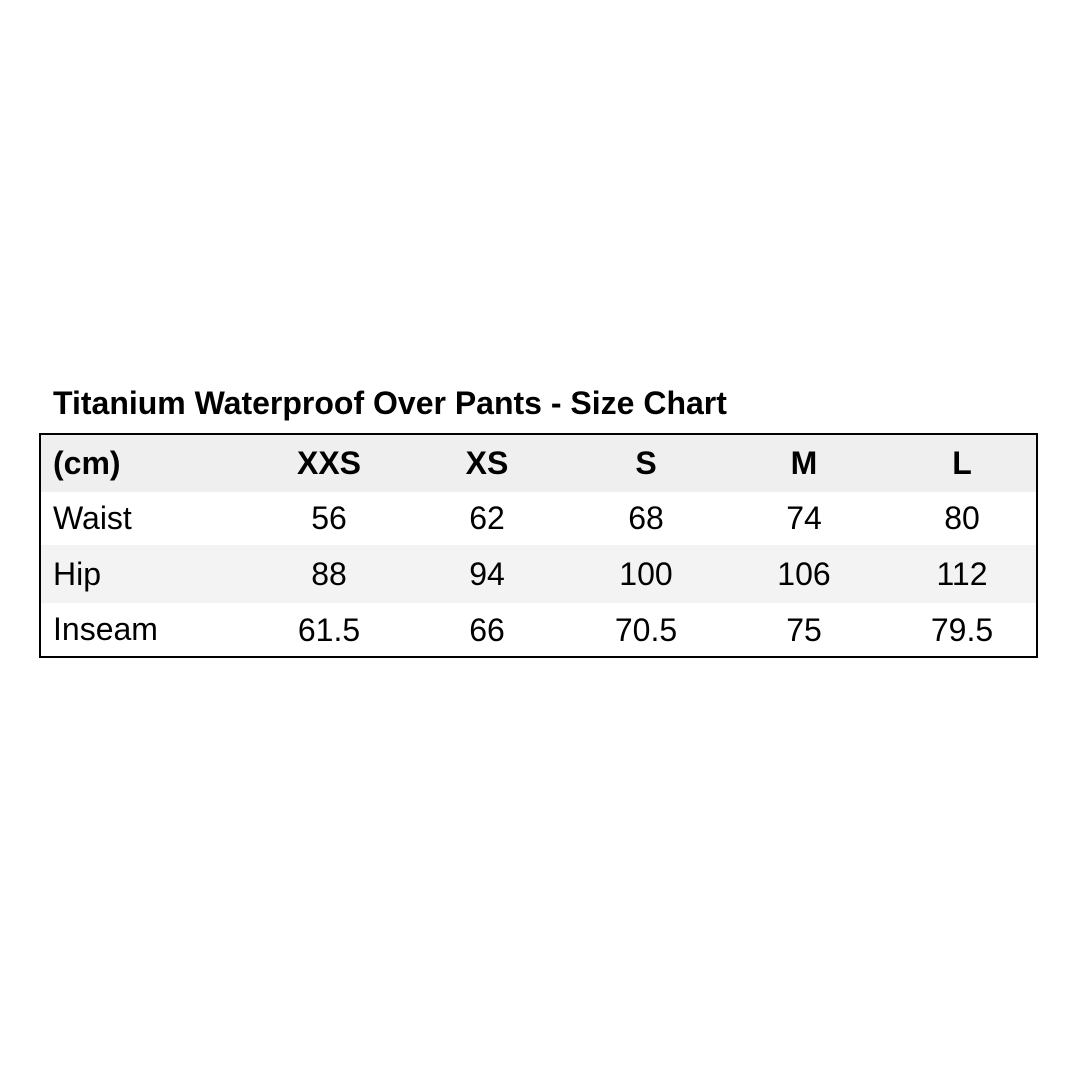 This screenshot has width=1080, height=1080. I want to click on size-header-l: L, so click(962, 463).